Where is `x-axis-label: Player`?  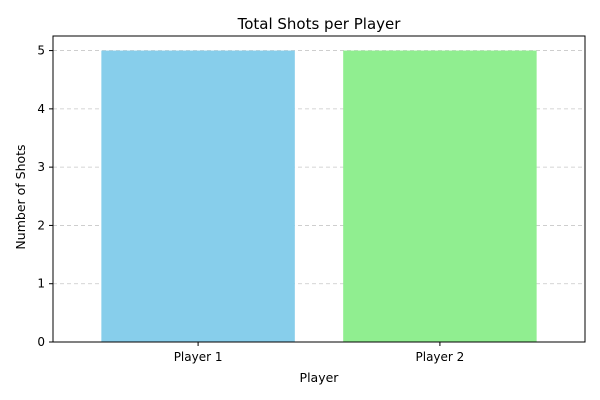 x-axis-label: Player is located at coordinates (320, 377).